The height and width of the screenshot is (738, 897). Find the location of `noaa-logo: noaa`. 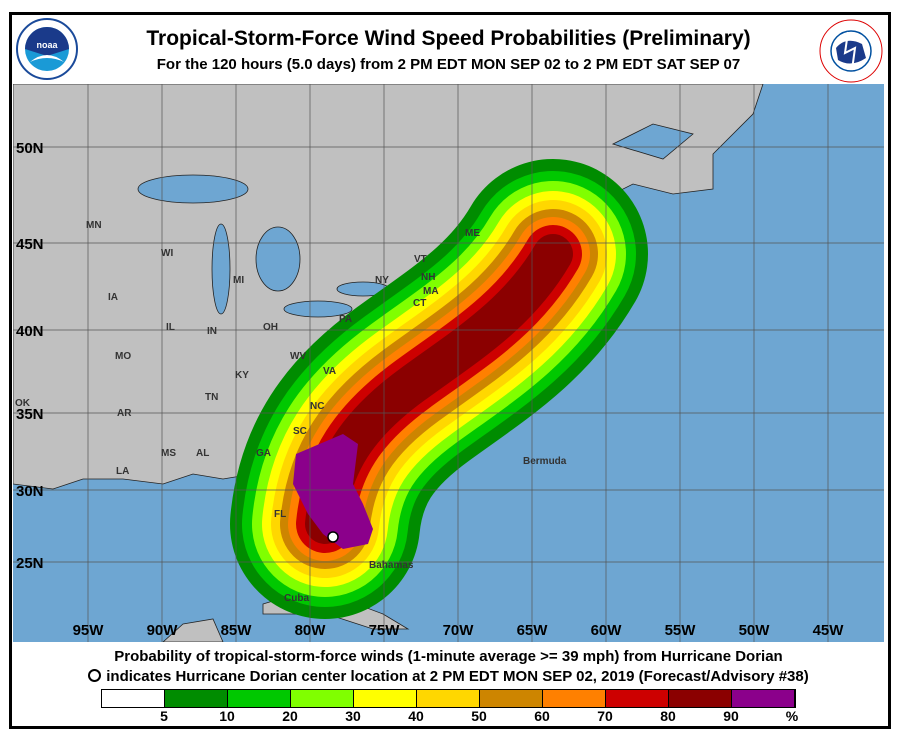

noaa-logo: noaa is located at coordinates (47, 49).